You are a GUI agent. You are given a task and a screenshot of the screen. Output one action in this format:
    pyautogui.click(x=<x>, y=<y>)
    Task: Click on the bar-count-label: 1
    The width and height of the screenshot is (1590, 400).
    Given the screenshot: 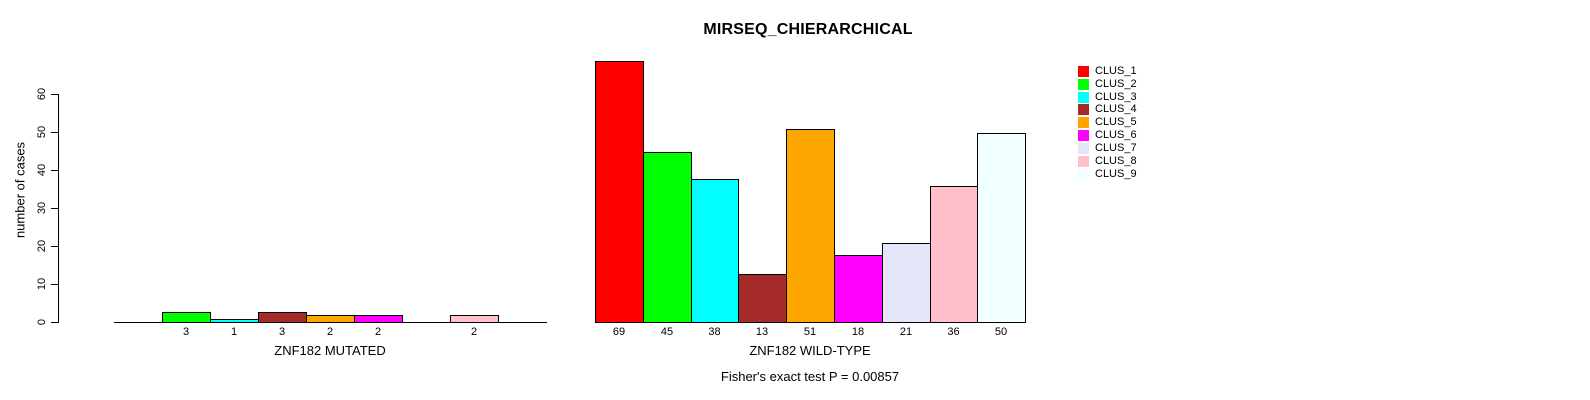 What is the action you would take?
    pyautogui.click(x=234, y=332)
    